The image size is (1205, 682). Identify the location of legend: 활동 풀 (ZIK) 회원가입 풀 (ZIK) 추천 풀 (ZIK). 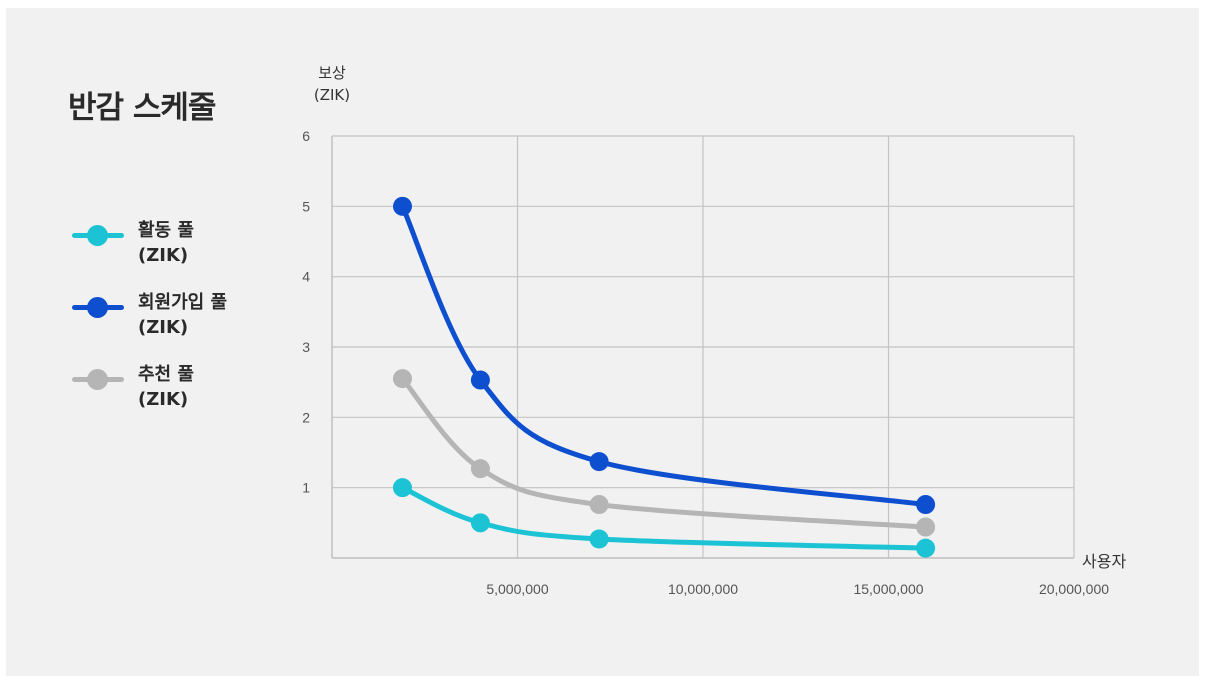
(182, 326).